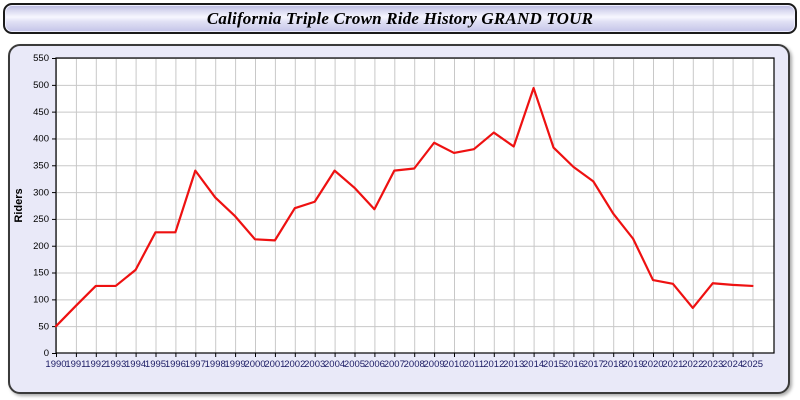 The height and width of the screenshot is (400, 800). What do you see at coordinates (235, 364) in the screenshot?
I see `svg-text: 1999` at bounding box center [235, 364].